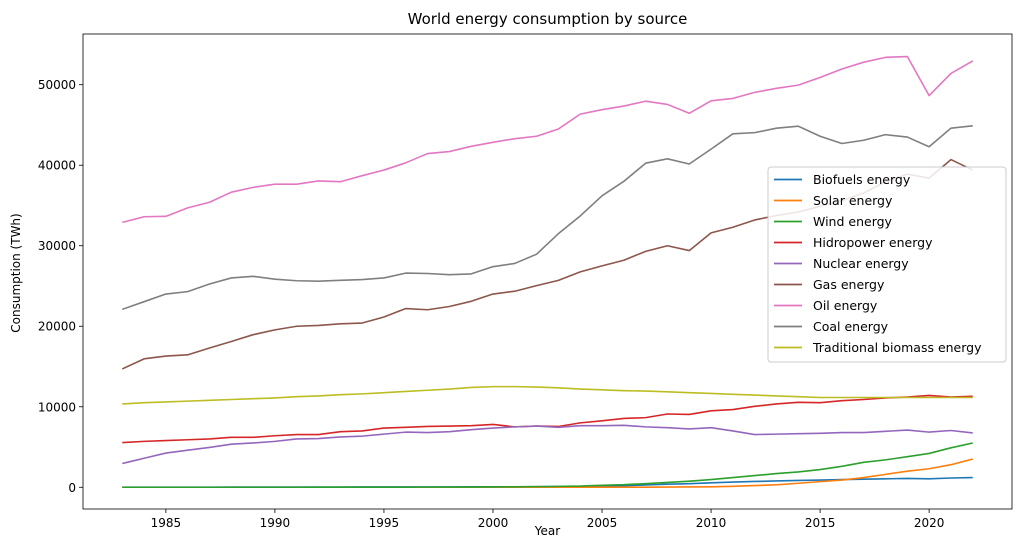  What do you see at coordinates (16, 272) in the screenshot?
I see `y-axis-title: Consumption (TWh)` at bounding box center [16, 272].